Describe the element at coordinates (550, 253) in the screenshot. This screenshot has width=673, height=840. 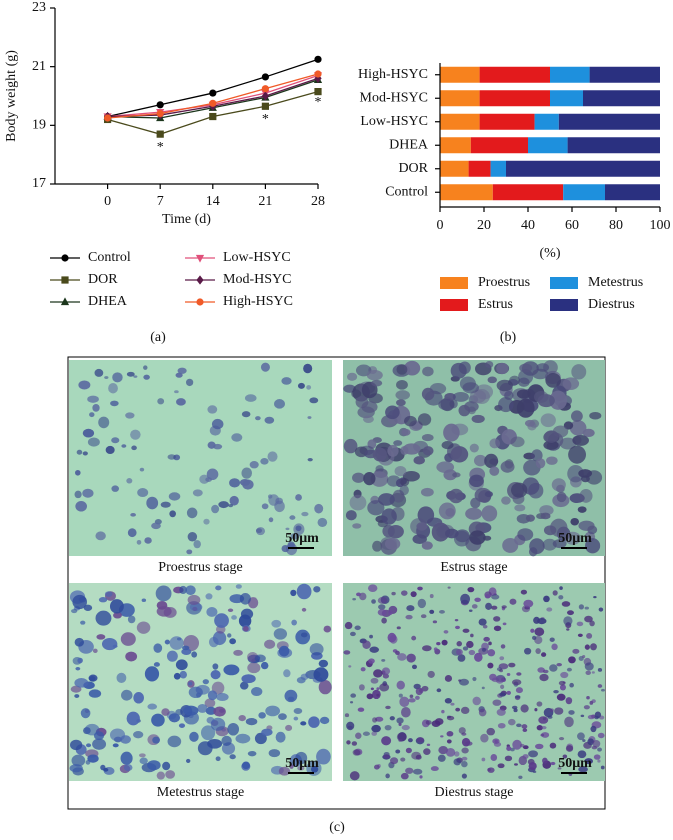
I see `x-axis-label: (%)` at that location.